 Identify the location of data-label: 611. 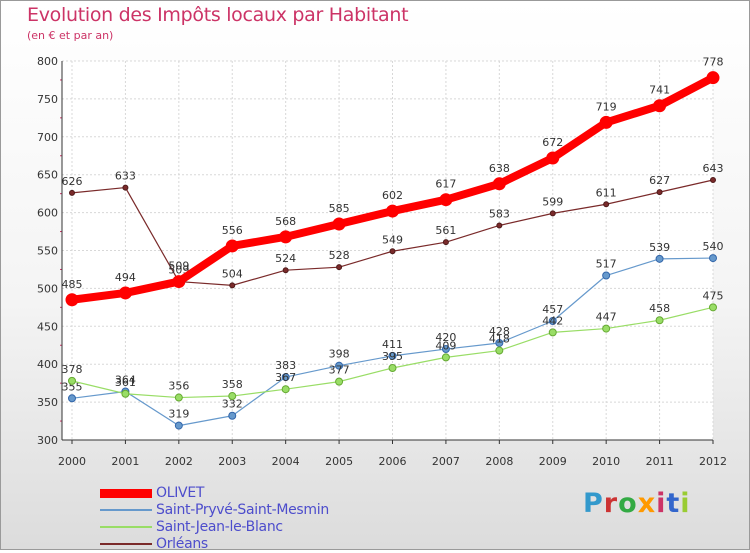
(606, 192).